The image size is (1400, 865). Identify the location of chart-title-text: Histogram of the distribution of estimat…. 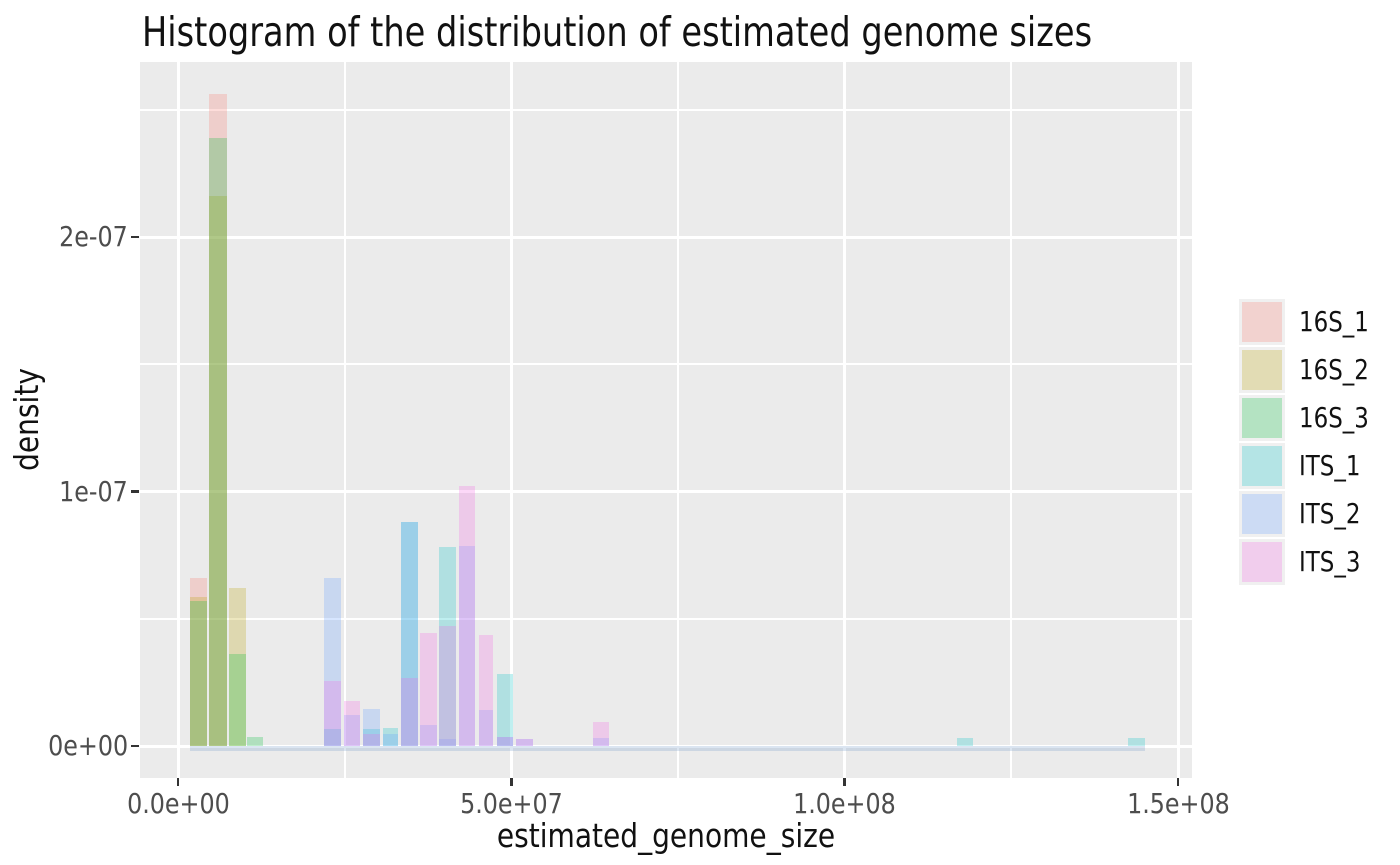
(617, 32).